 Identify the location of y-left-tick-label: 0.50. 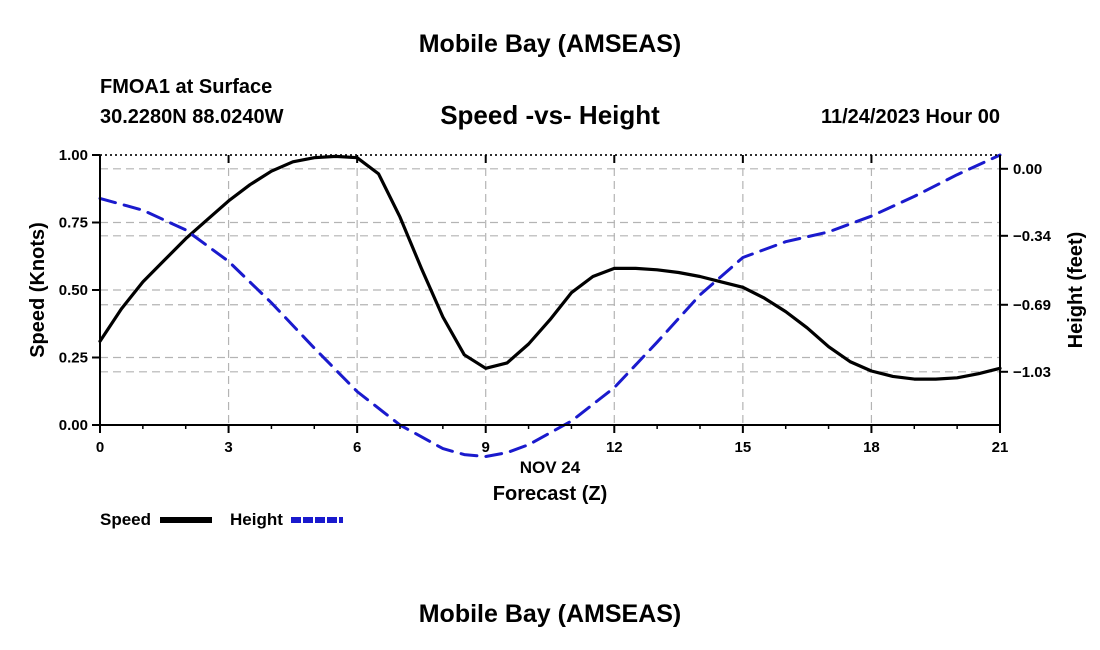
(73, 290).